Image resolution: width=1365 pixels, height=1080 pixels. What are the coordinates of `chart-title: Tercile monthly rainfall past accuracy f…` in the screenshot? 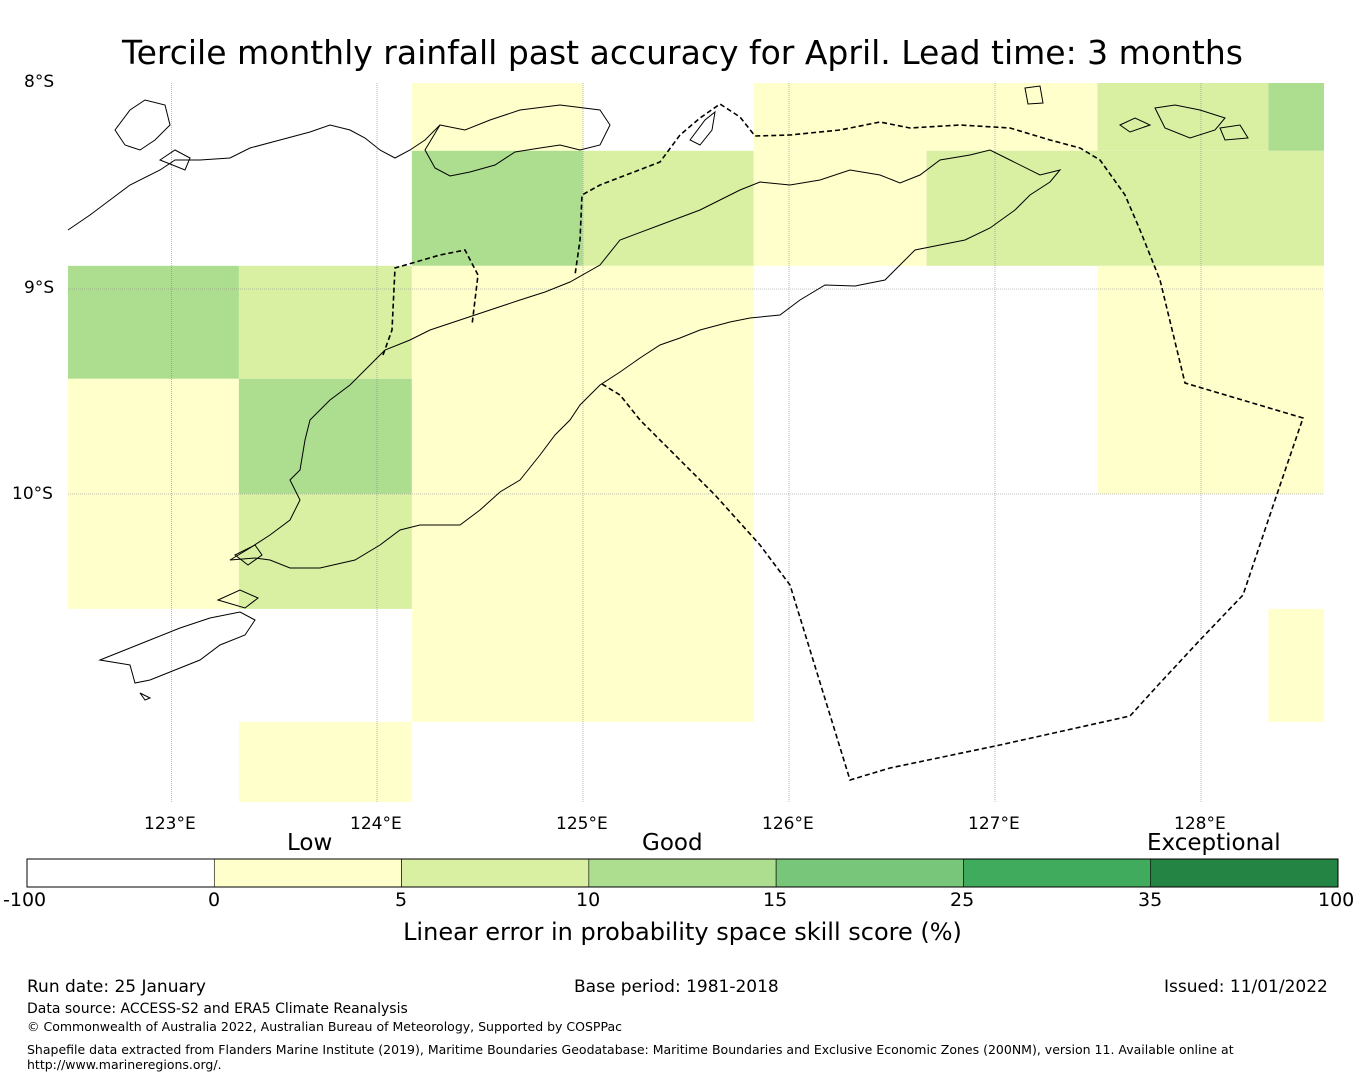 It's located at (682, 52).